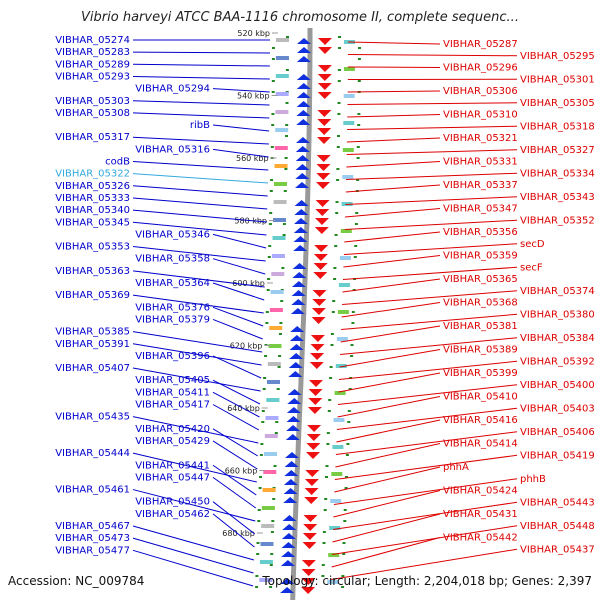 This screenshot has width=600, height=600. Describe the element at coordinates (92, 113) in the screenshot. I see `left-gene-label: VIBHAR_05308` at that location.